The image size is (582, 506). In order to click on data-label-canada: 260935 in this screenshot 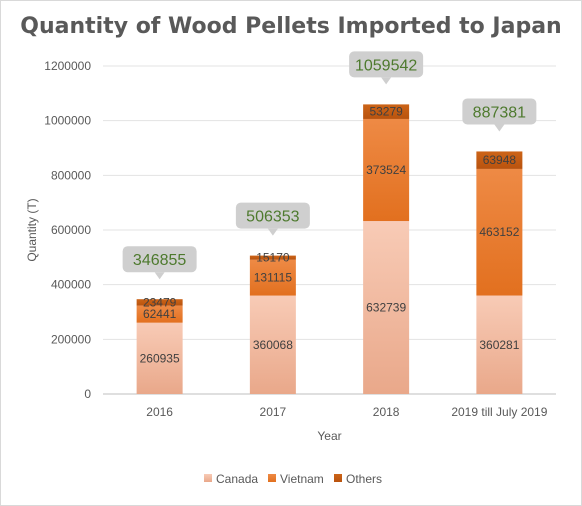, I will do `click(160, 358)`.